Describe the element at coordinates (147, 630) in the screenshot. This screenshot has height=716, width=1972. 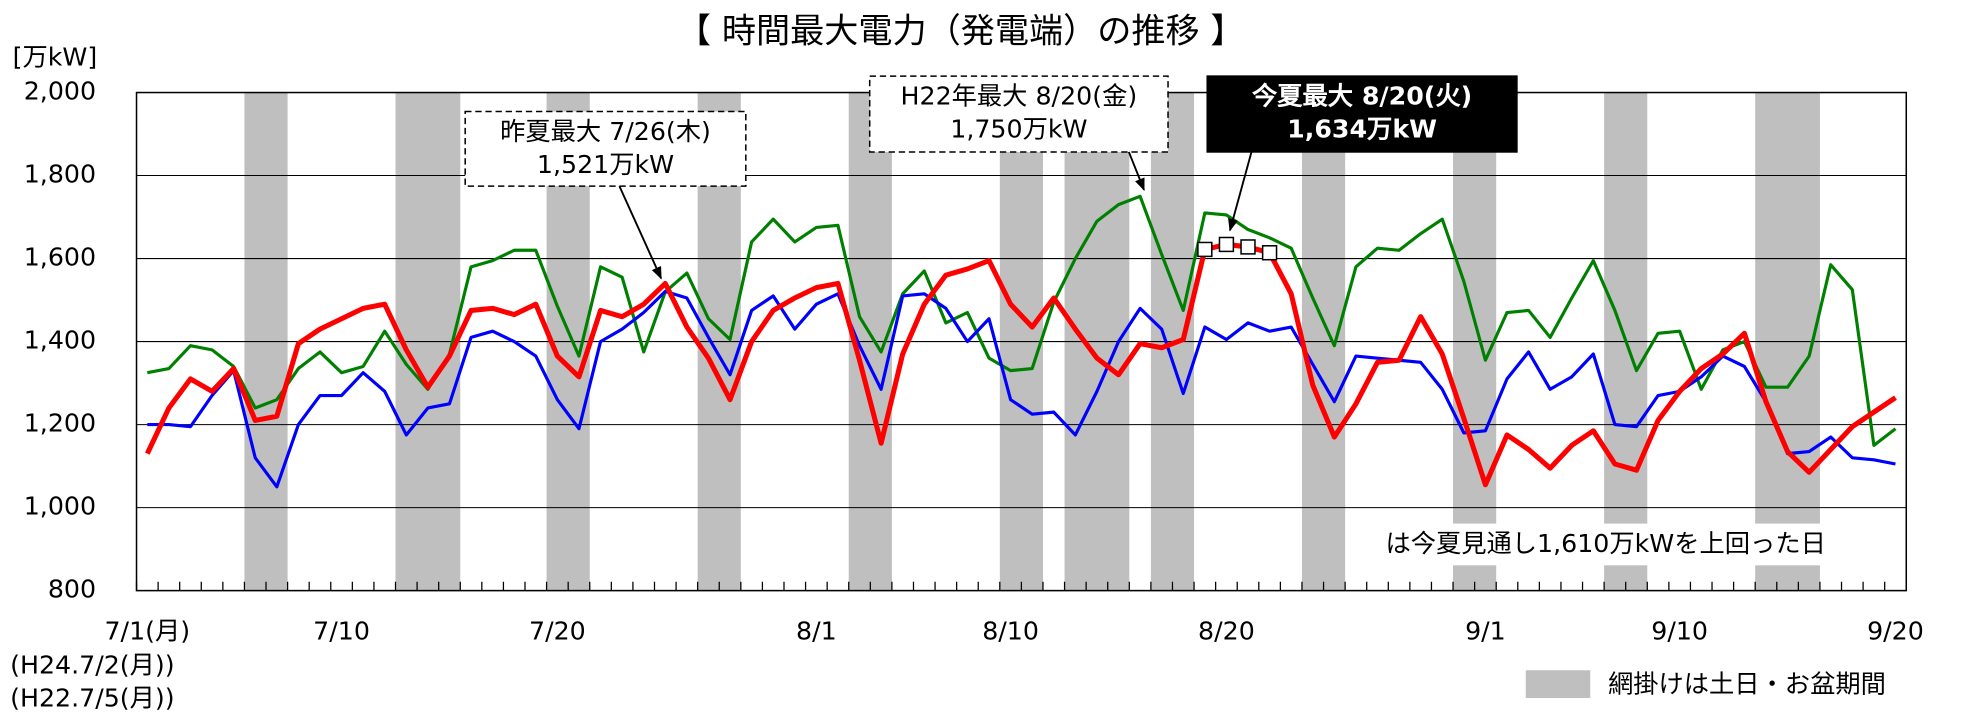
I see `x-tick-label: 7/1(月)` at that location.